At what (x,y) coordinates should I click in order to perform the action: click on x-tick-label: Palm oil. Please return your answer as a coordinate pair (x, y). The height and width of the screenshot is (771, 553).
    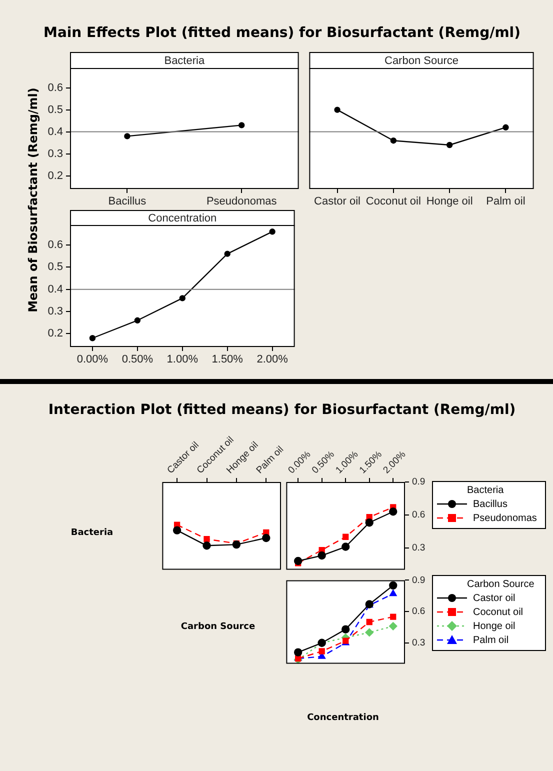
    Looking at the image, I should click on (506, 202).